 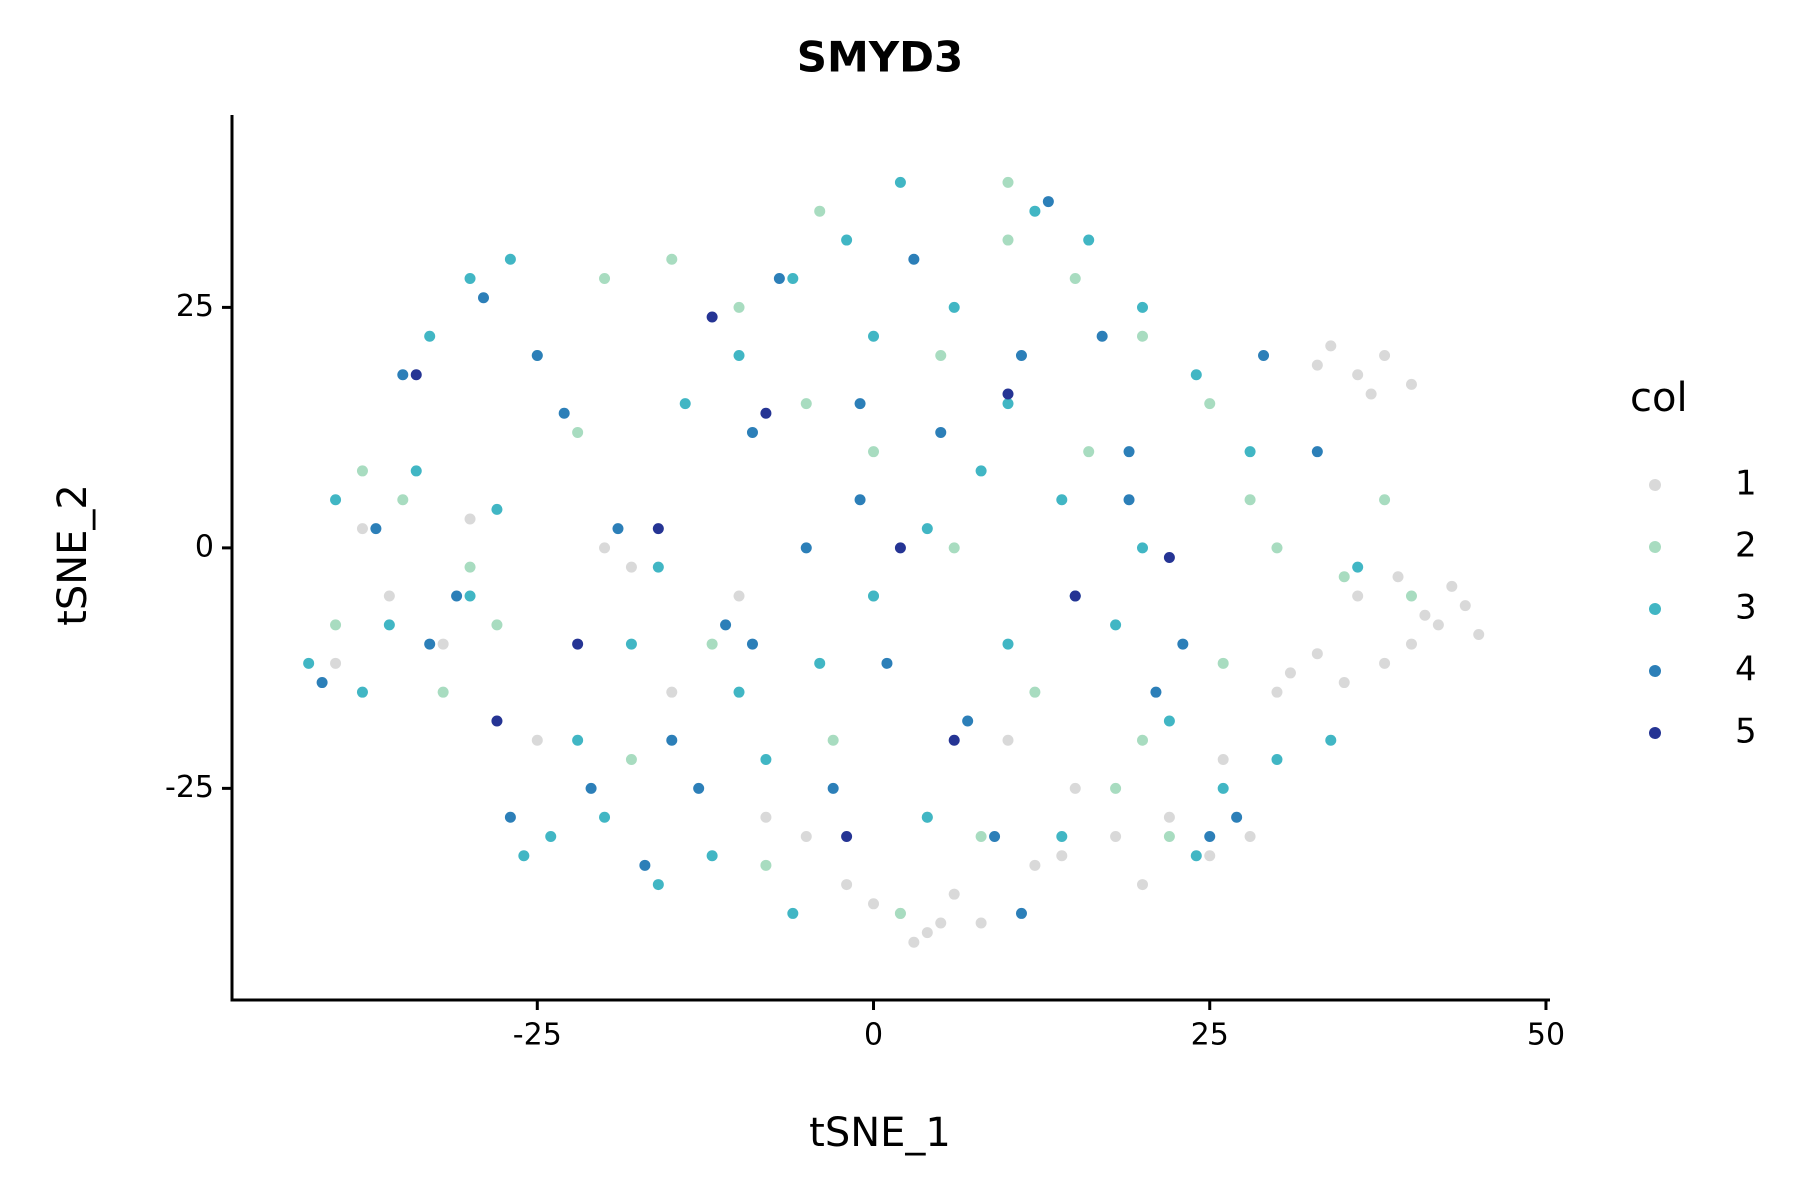 What do you see at coordinates (1746, 484) in the screenshot?
I see `legend-label: 1` at bounding box center [1746, 484].